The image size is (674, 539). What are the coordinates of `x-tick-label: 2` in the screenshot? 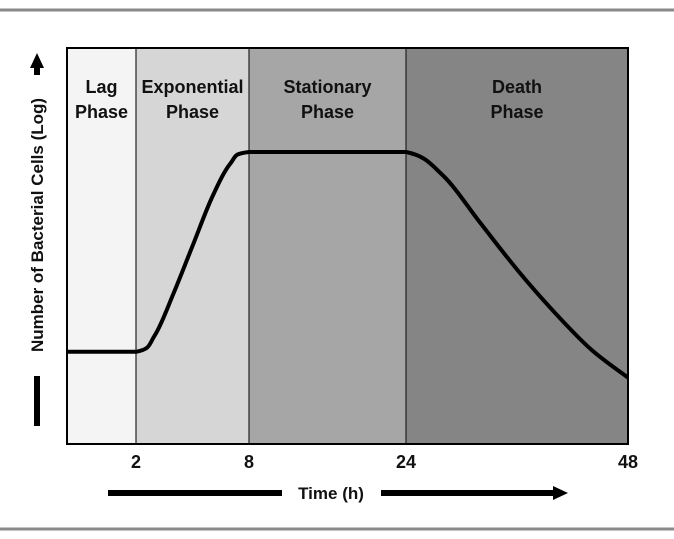 It's located at (136, 462).